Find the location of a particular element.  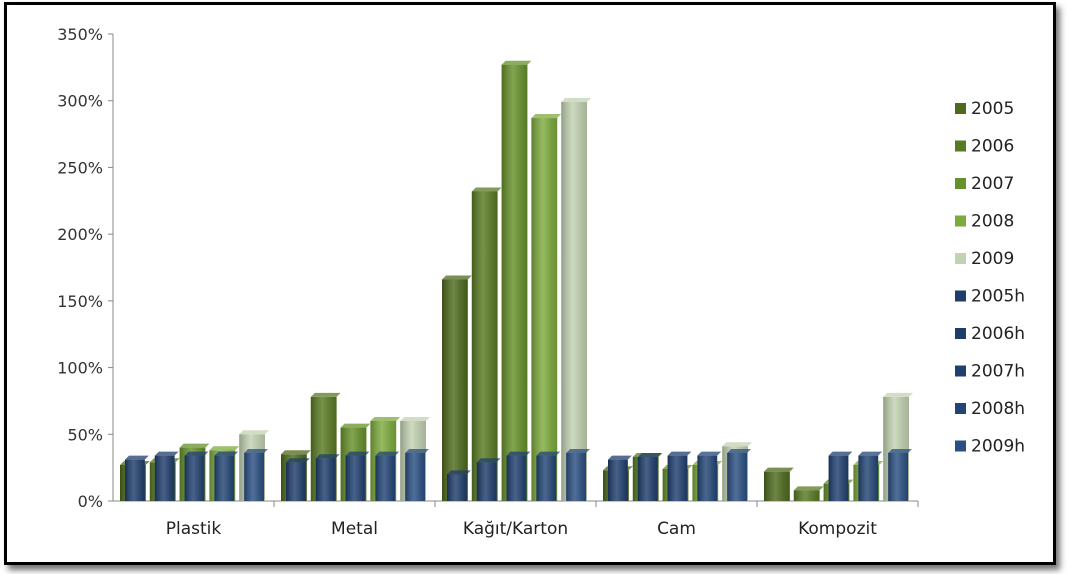

y-tick-label: 300% is located at coordinates (80, 101).